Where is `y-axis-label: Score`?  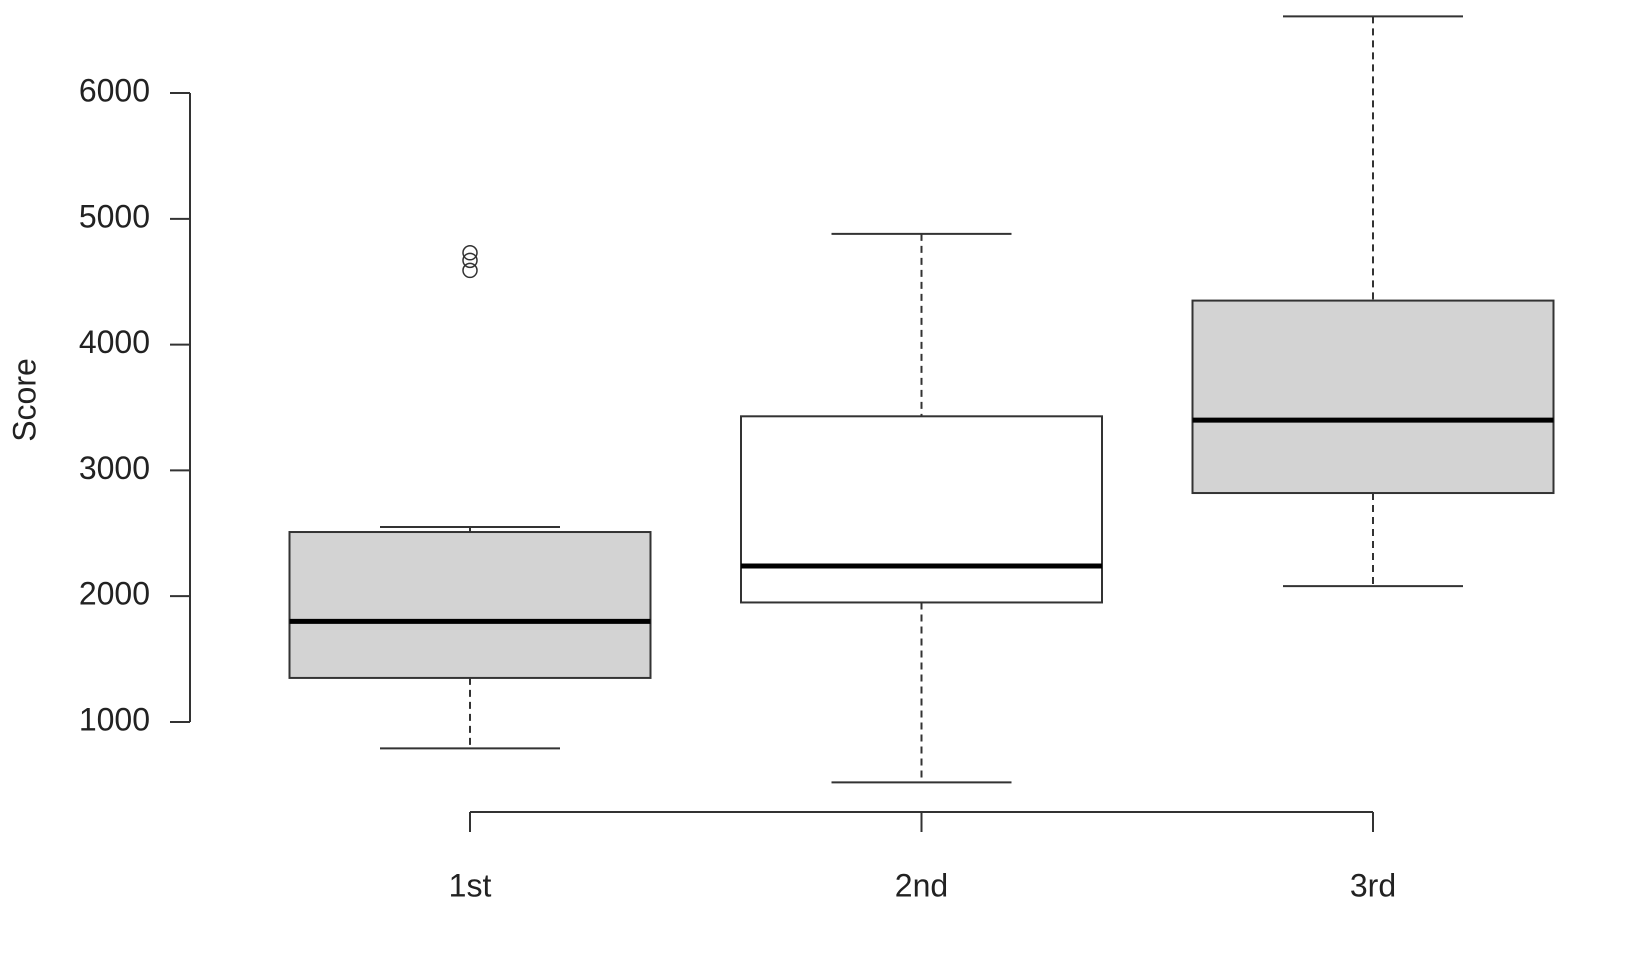
y-axis-label: Score is located at coordinates (24, 400).